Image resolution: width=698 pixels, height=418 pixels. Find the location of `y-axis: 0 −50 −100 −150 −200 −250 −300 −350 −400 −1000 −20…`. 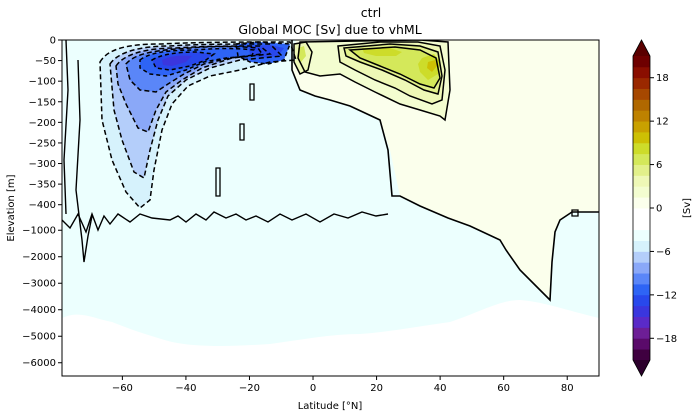

y-axis: 0 −50 −100 −150 −200 −250 −300 −350 −400 −1000 −20… is located at coordinates (42, 202).